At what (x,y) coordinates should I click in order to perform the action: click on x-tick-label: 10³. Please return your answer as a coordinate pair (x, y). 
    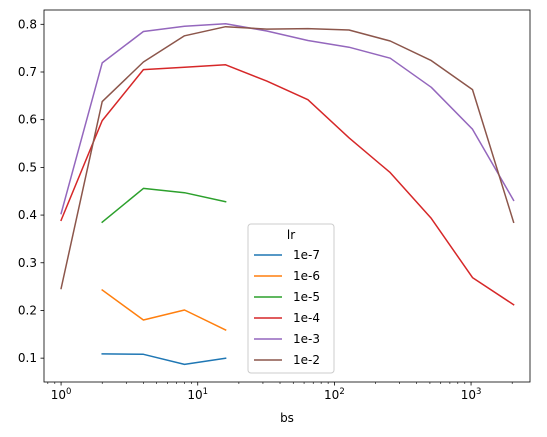
    Looking at the image, I should click on (471, 394).